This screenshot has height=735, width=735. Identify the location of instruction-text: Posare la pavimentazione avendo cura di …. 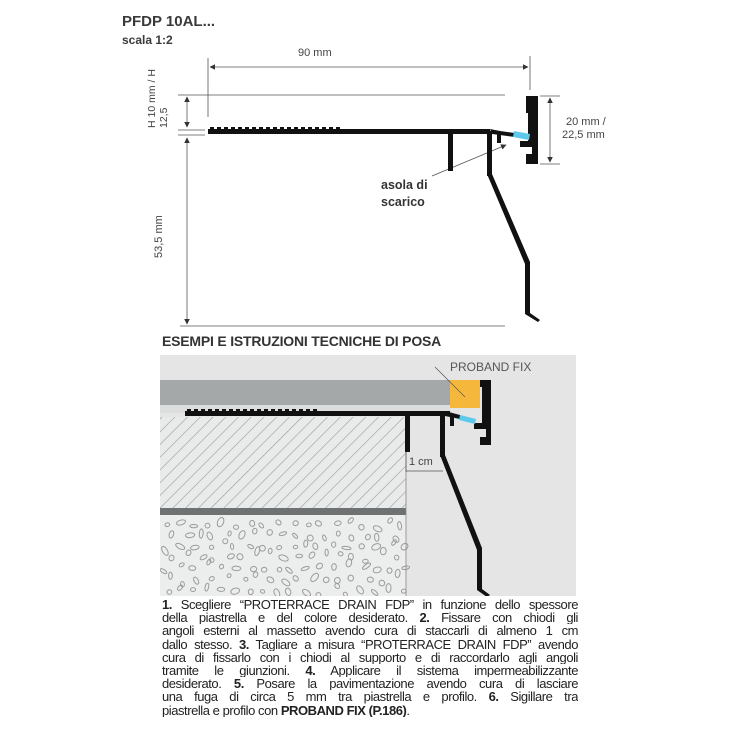
(410, 684).